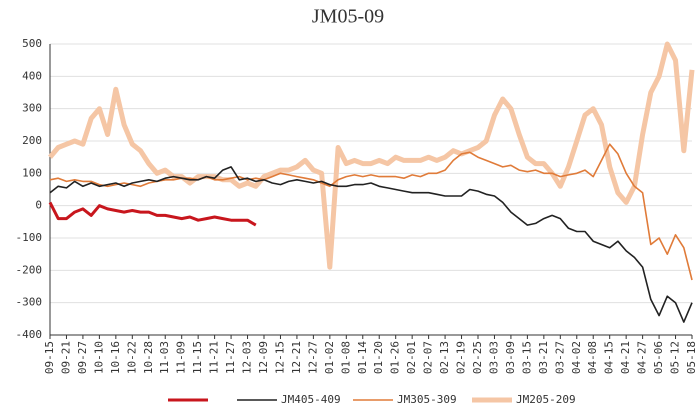 The image size is (697, 414). I want to click on x-tick-label: 12-27, so click(312, 357).